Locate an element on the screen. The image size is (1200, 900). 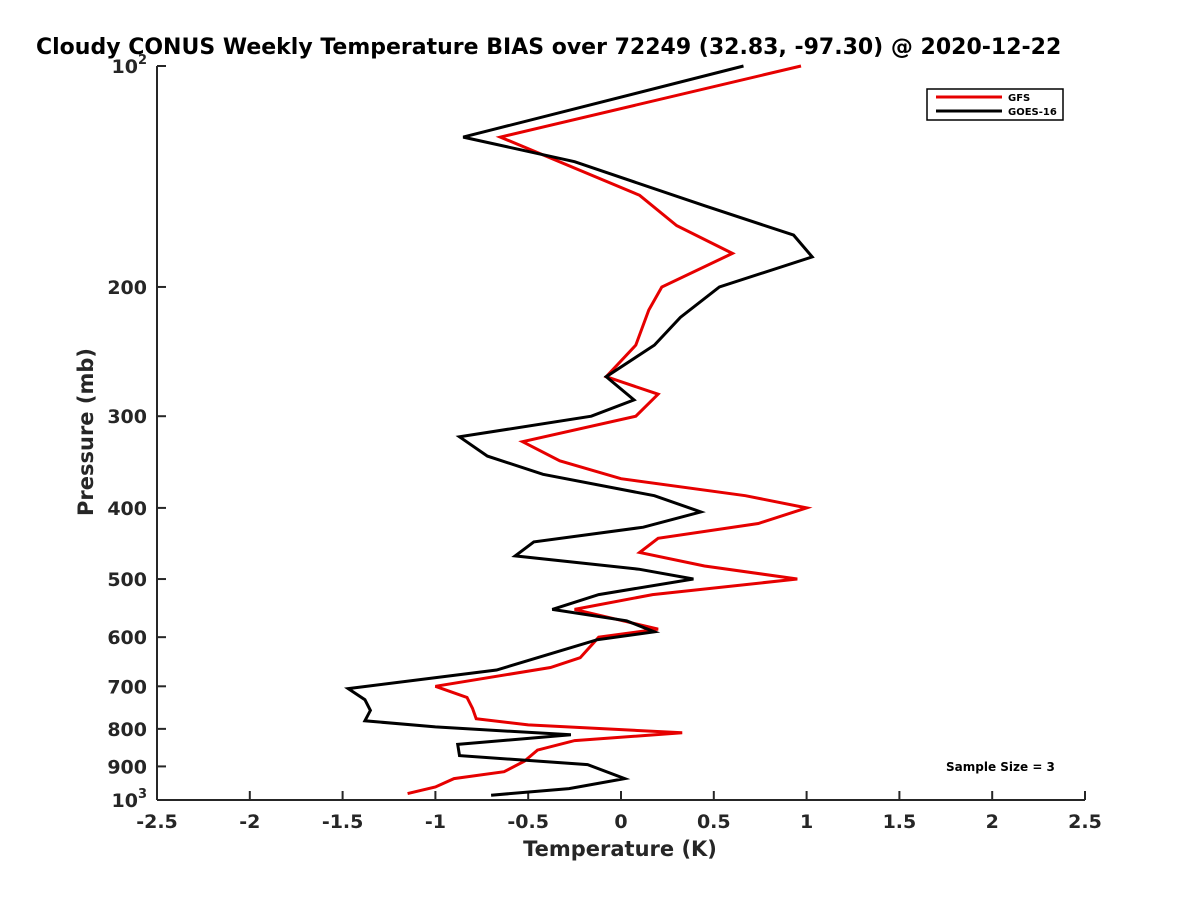
x-tick-label: 0.5 is located at coordinates (714, 822).